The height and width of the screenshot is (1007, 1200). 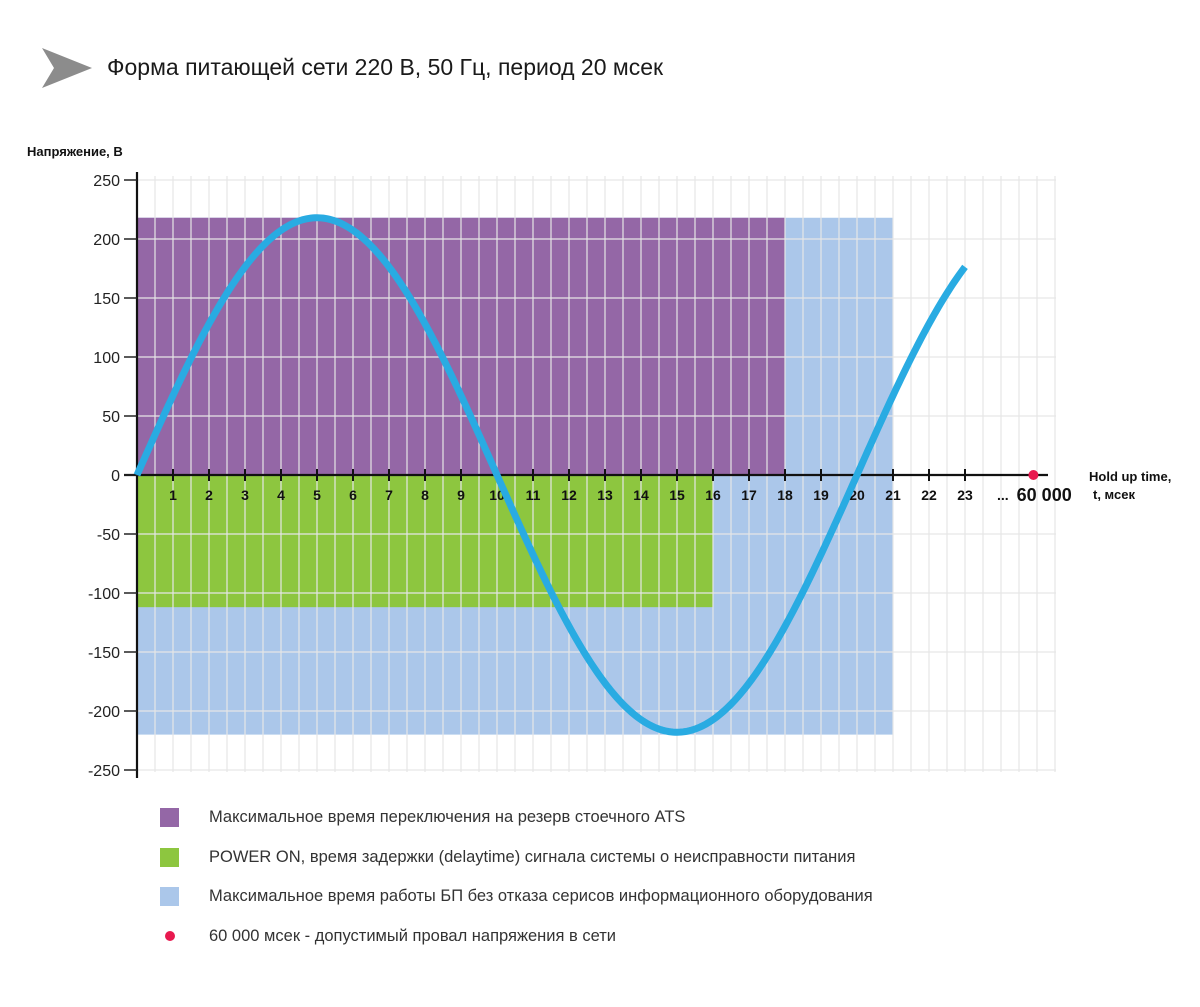 I want to click on y-tick-labels: 250 200 150 100 50 0 -50 -100 -150 -200 -250, so click(x=112, y=476).